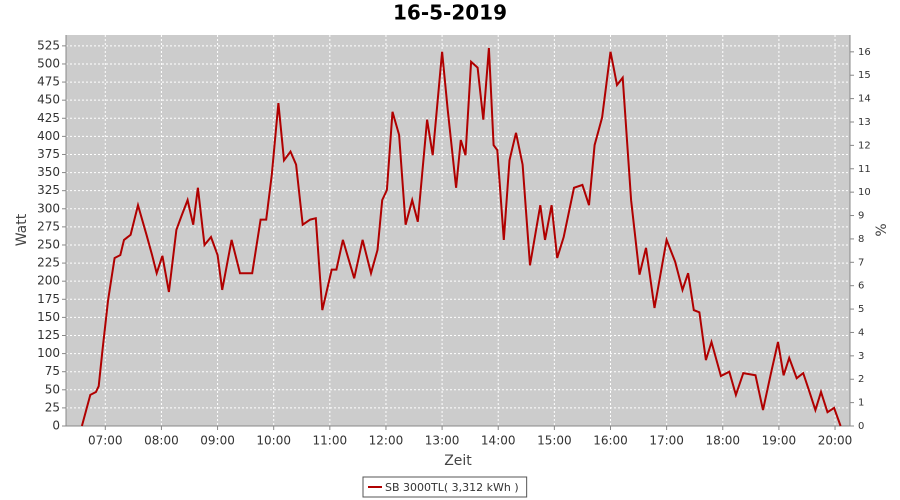  Describe the element at coordinates (105, 441) in the screenshot. I see `x-tick-label: 07:00` at that location.